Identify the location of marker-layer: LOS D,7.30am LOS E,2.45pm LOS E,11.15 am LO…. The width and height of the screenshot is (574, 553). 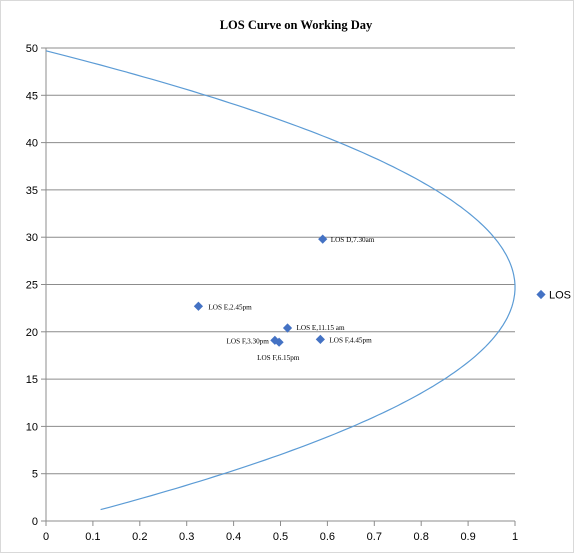
(284, 298).